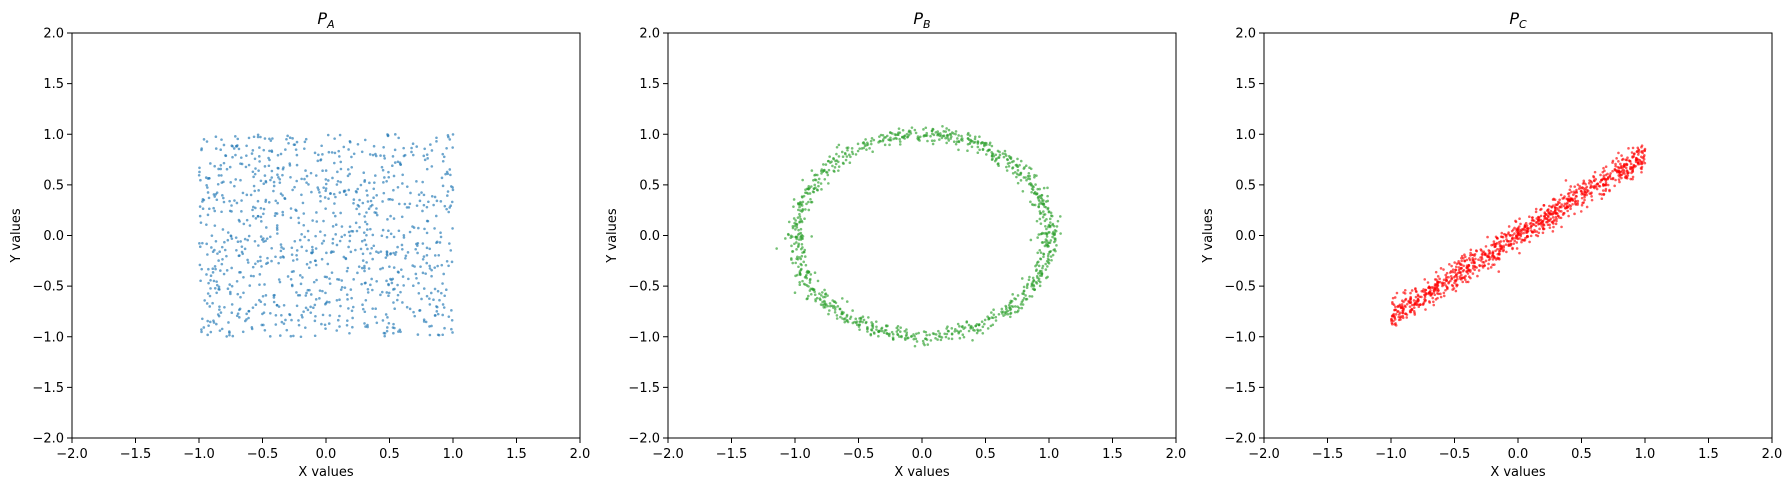 This screenshot has width=1790, height=490. Describe the element at coordinates (326, 454) in the screenshot. I see `x-tick-label: 0.0` at that location.